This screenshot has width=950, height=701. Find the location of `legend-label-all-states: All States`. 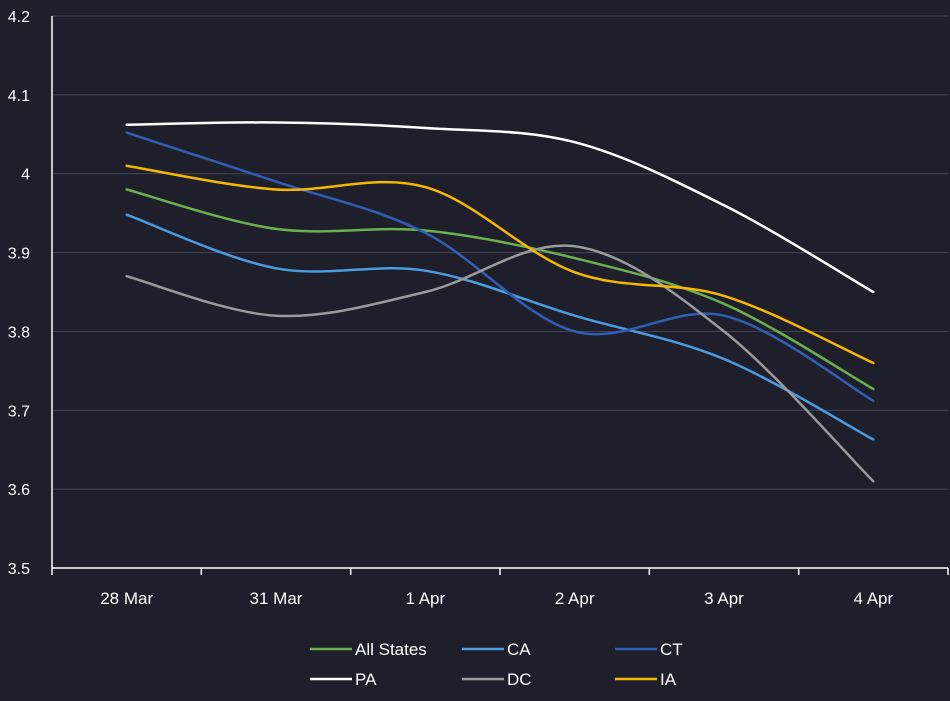

legend-label-all-states: All States is located at coordinates (391, 649).